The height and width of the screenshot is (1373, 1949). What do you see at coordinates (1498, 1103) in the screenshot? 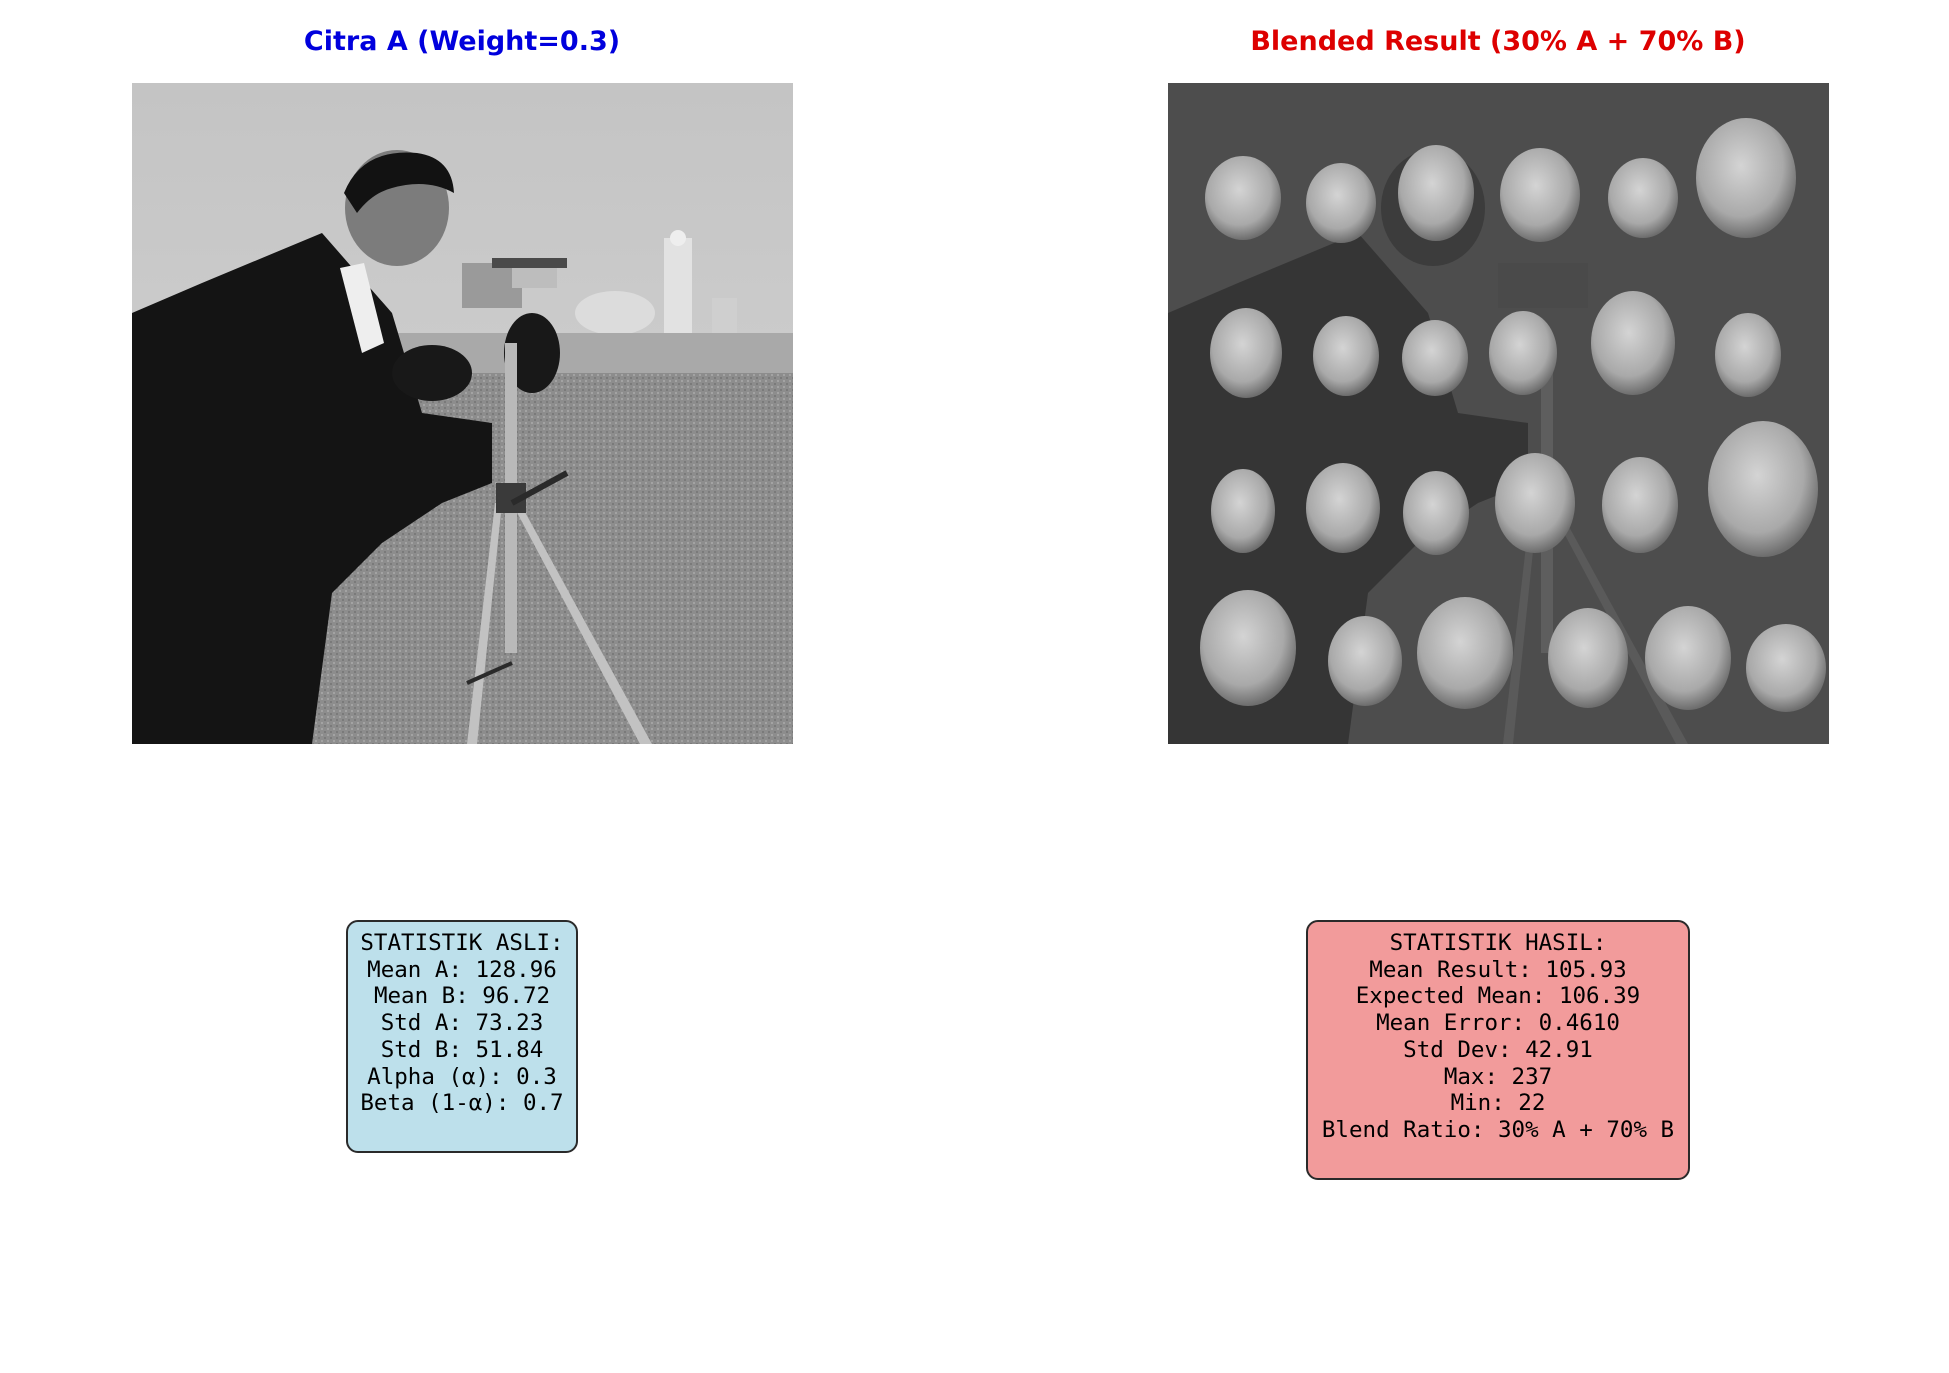
I see `stats-line: Min: 22` at bounding box center [1498, 1103].